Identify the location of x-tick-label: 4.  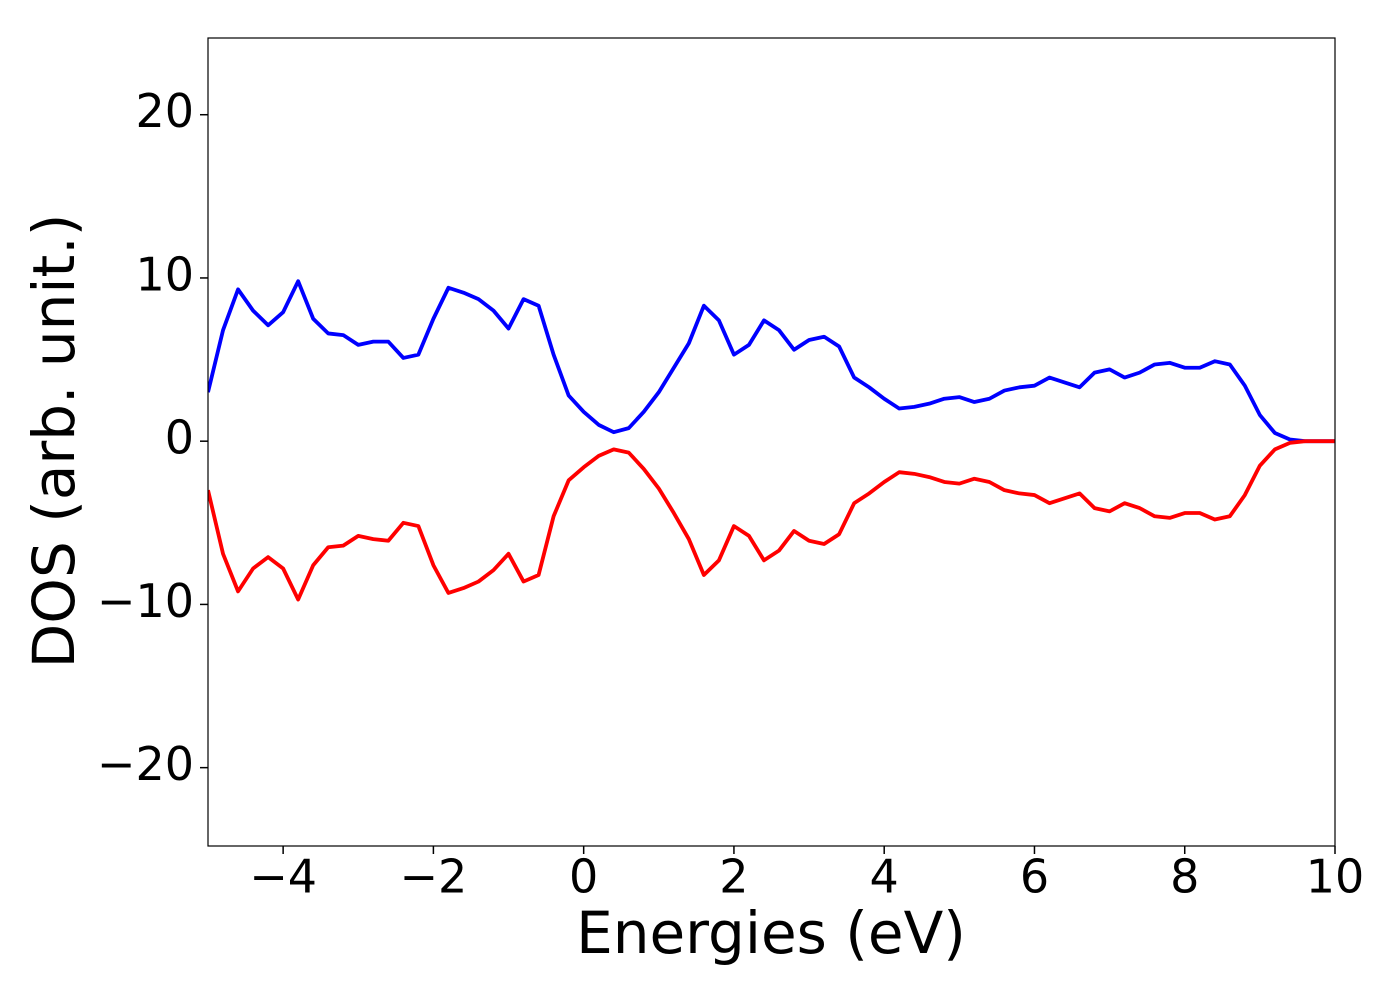
(884, 877).